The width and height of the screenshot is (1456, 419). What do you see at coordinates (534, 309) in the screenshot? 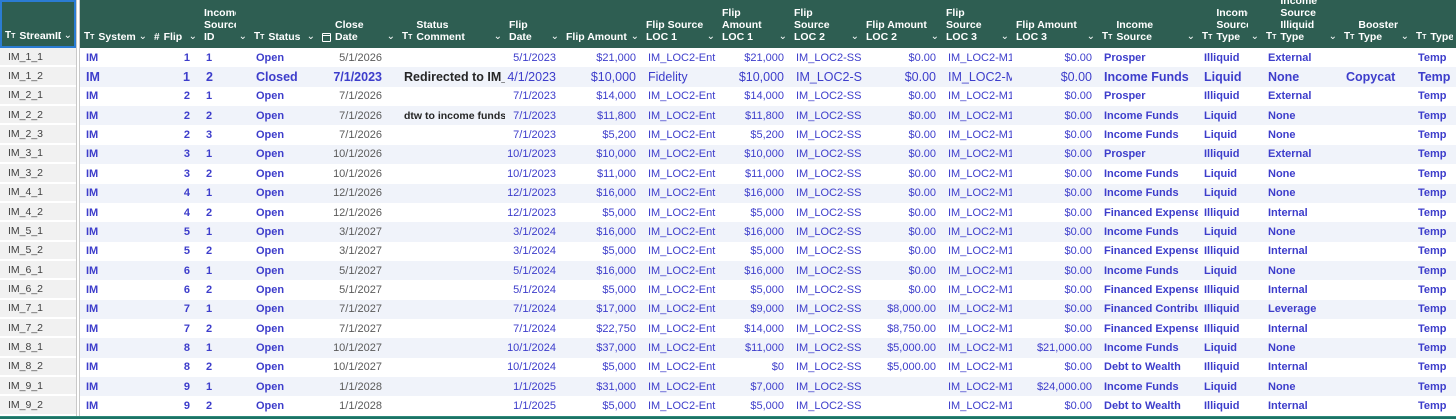
I see `cell-flip-date: 7/1/2024` at bounding box center [534, 309].